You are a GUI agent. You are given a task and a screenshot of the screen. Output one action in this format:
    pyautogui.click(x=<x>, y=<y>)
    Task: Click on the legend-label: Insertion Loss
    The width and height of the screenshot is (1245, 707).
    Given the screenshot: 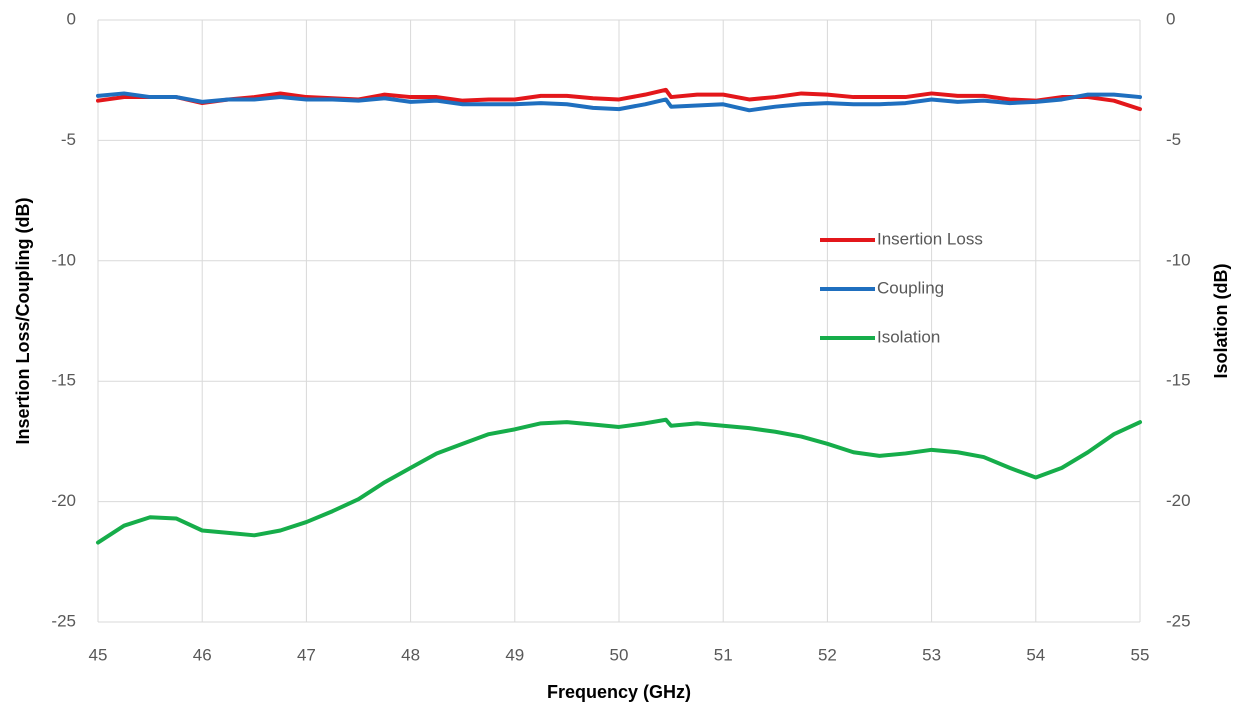 What is the action you would take?
    pyautogui.click(x=930, y=238)
    